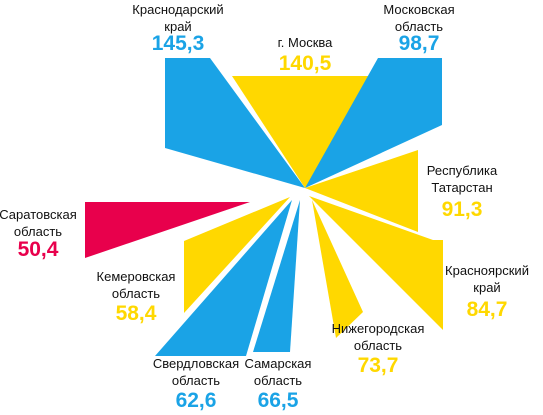 Image resolution: width=543 pixels, height=415 pixels. I want to click on region-label-краснодарский-край: Краснодарский край, so click(177, 18).